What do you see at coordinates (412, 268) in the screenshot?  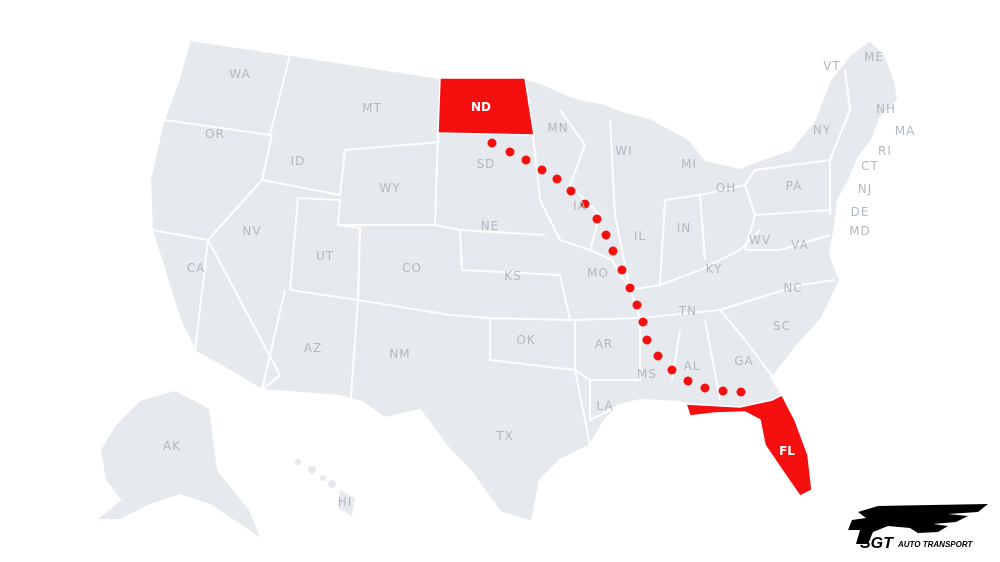 I see `state-label-co: CO` at bounding box center [412, 268].